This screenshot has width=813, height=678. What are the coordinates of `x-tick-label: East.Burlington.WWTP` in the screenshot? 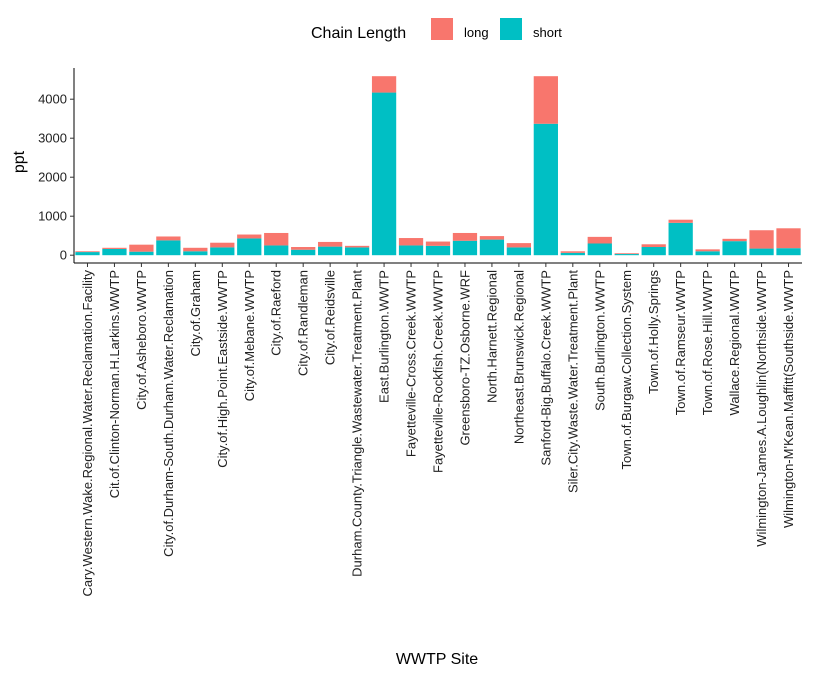 It's located at (384, 336).